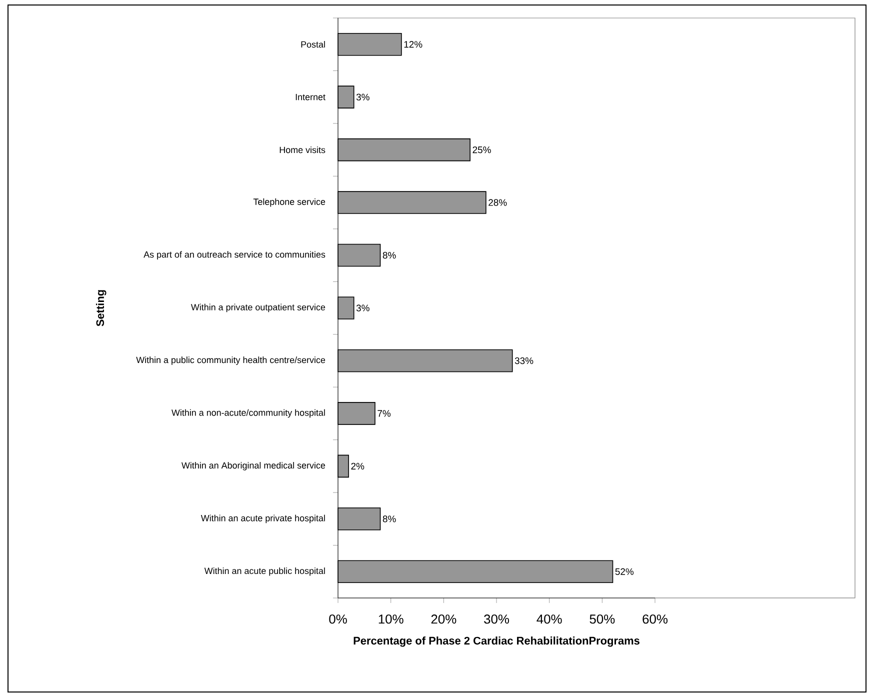  I want to click on data-label: 12%, so click(413, 44).